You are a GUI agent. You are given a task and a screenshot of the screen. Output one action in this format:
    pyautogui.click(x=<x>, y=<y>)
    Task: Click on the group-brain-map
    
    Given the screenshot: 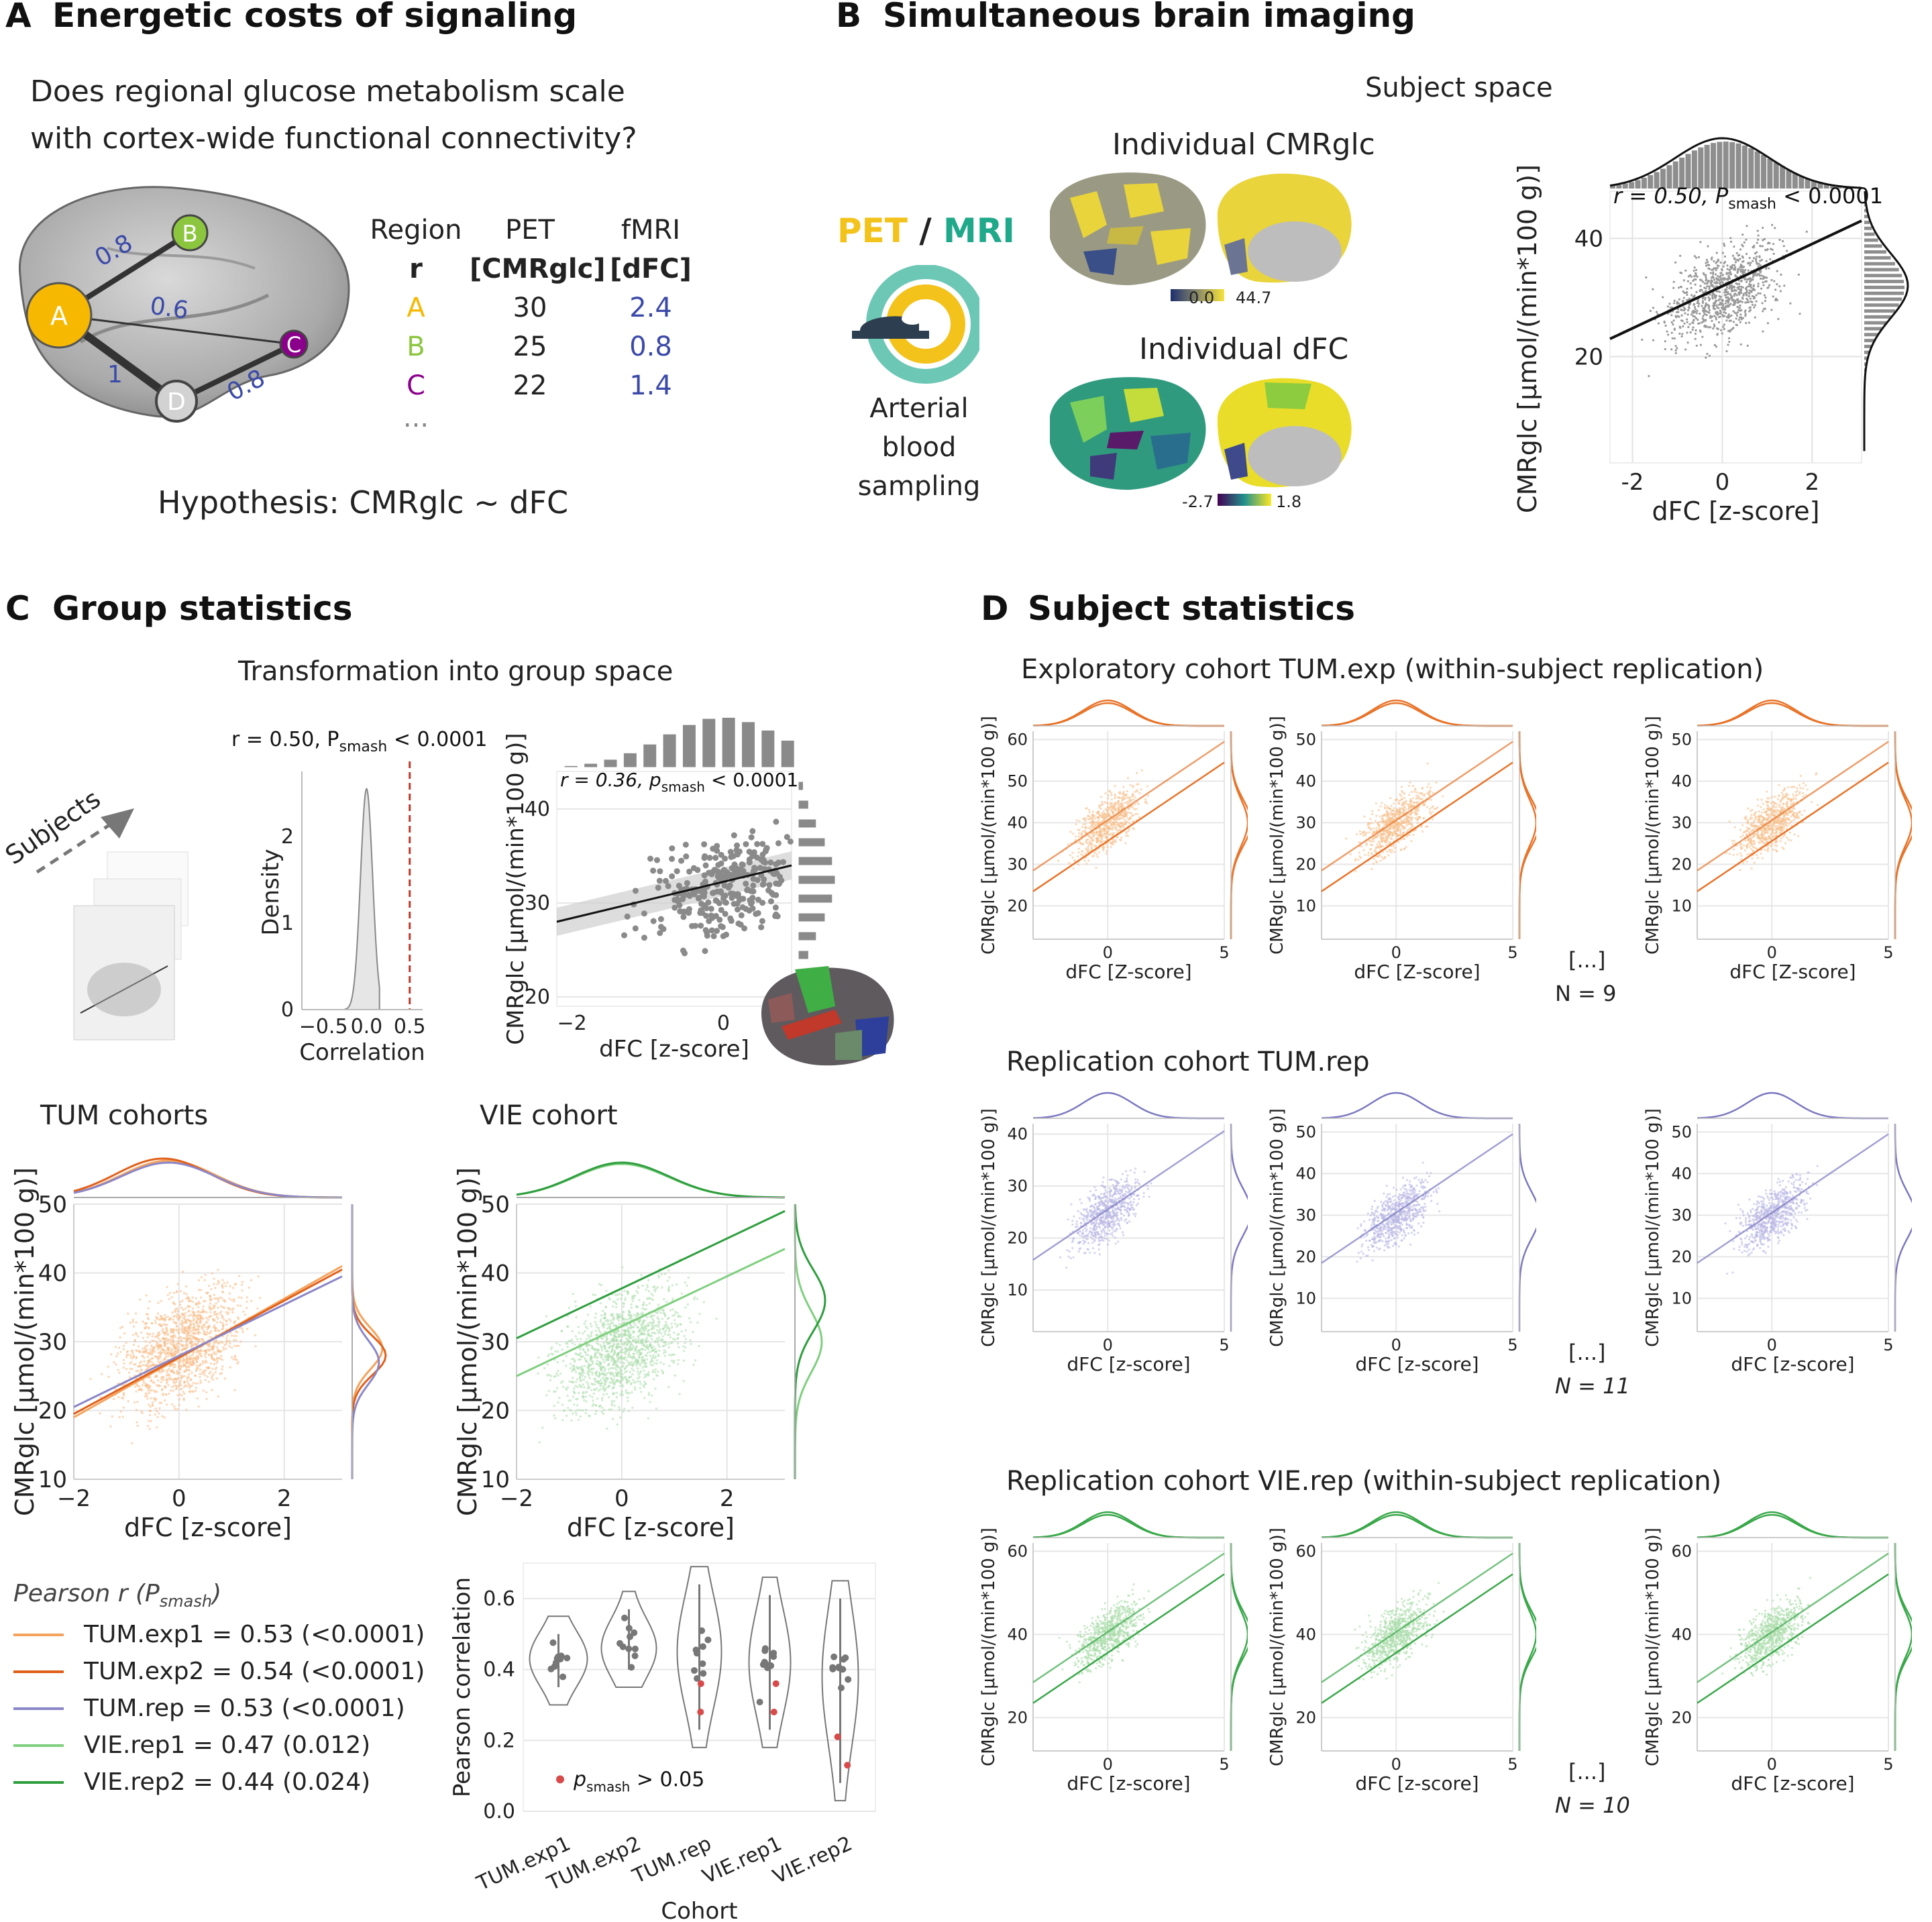 What is the action you would take?
    pyautogui.click(x=827, y=1016)
    